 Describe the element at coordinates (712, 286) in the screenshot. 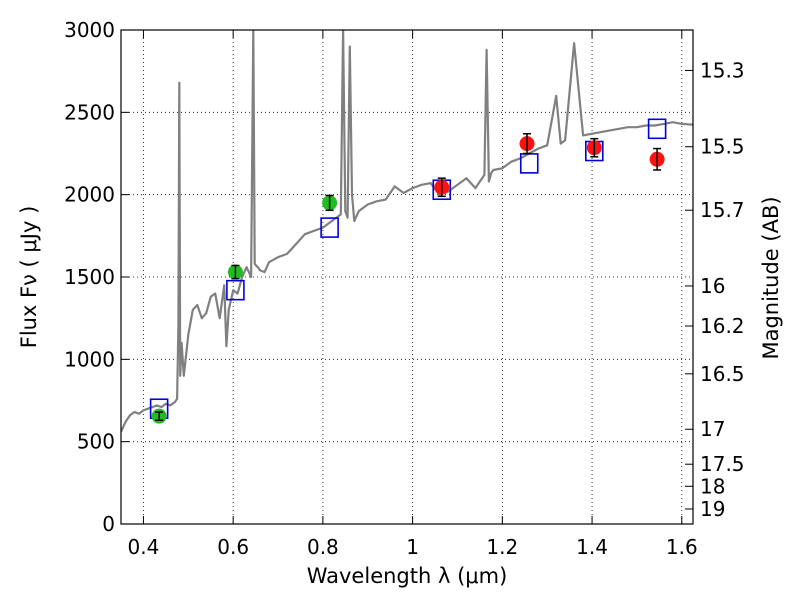

I see `mag-tick-label: 16` at that location.